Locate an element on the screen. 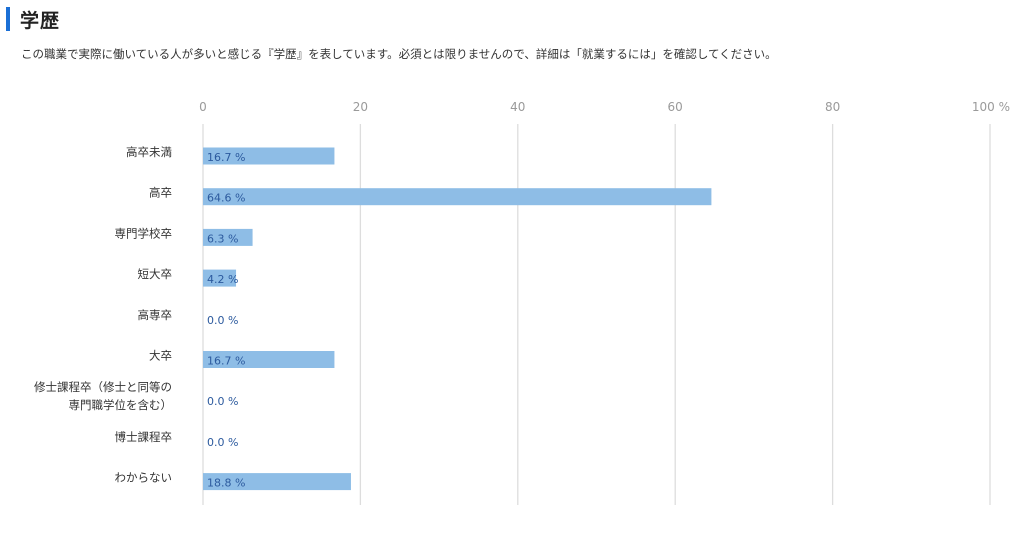 This screenshot has width=1024, height=535. data-label: 6.3 % is located at coordinates (222, 238).